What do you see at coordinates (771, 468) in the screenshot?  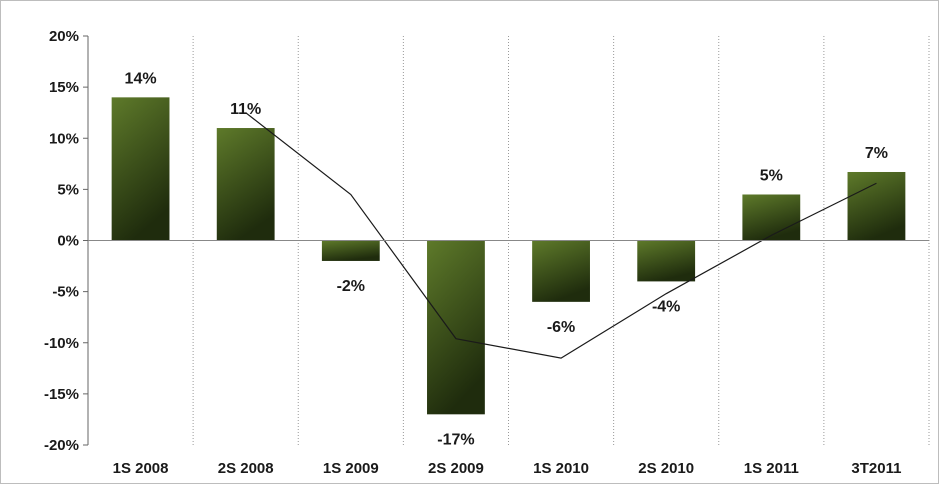 I see `x-tick-label: 1S 2011` at bounding box center [771, 468].